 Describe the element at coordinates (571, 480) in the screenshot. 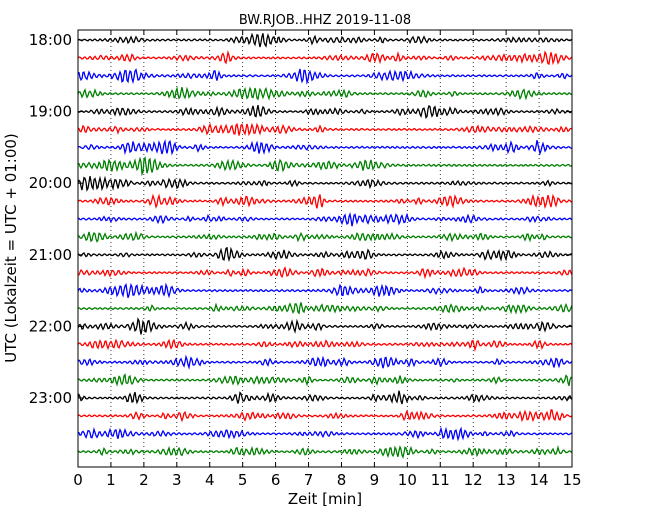

I see `x-tick-label: 15` at that location.